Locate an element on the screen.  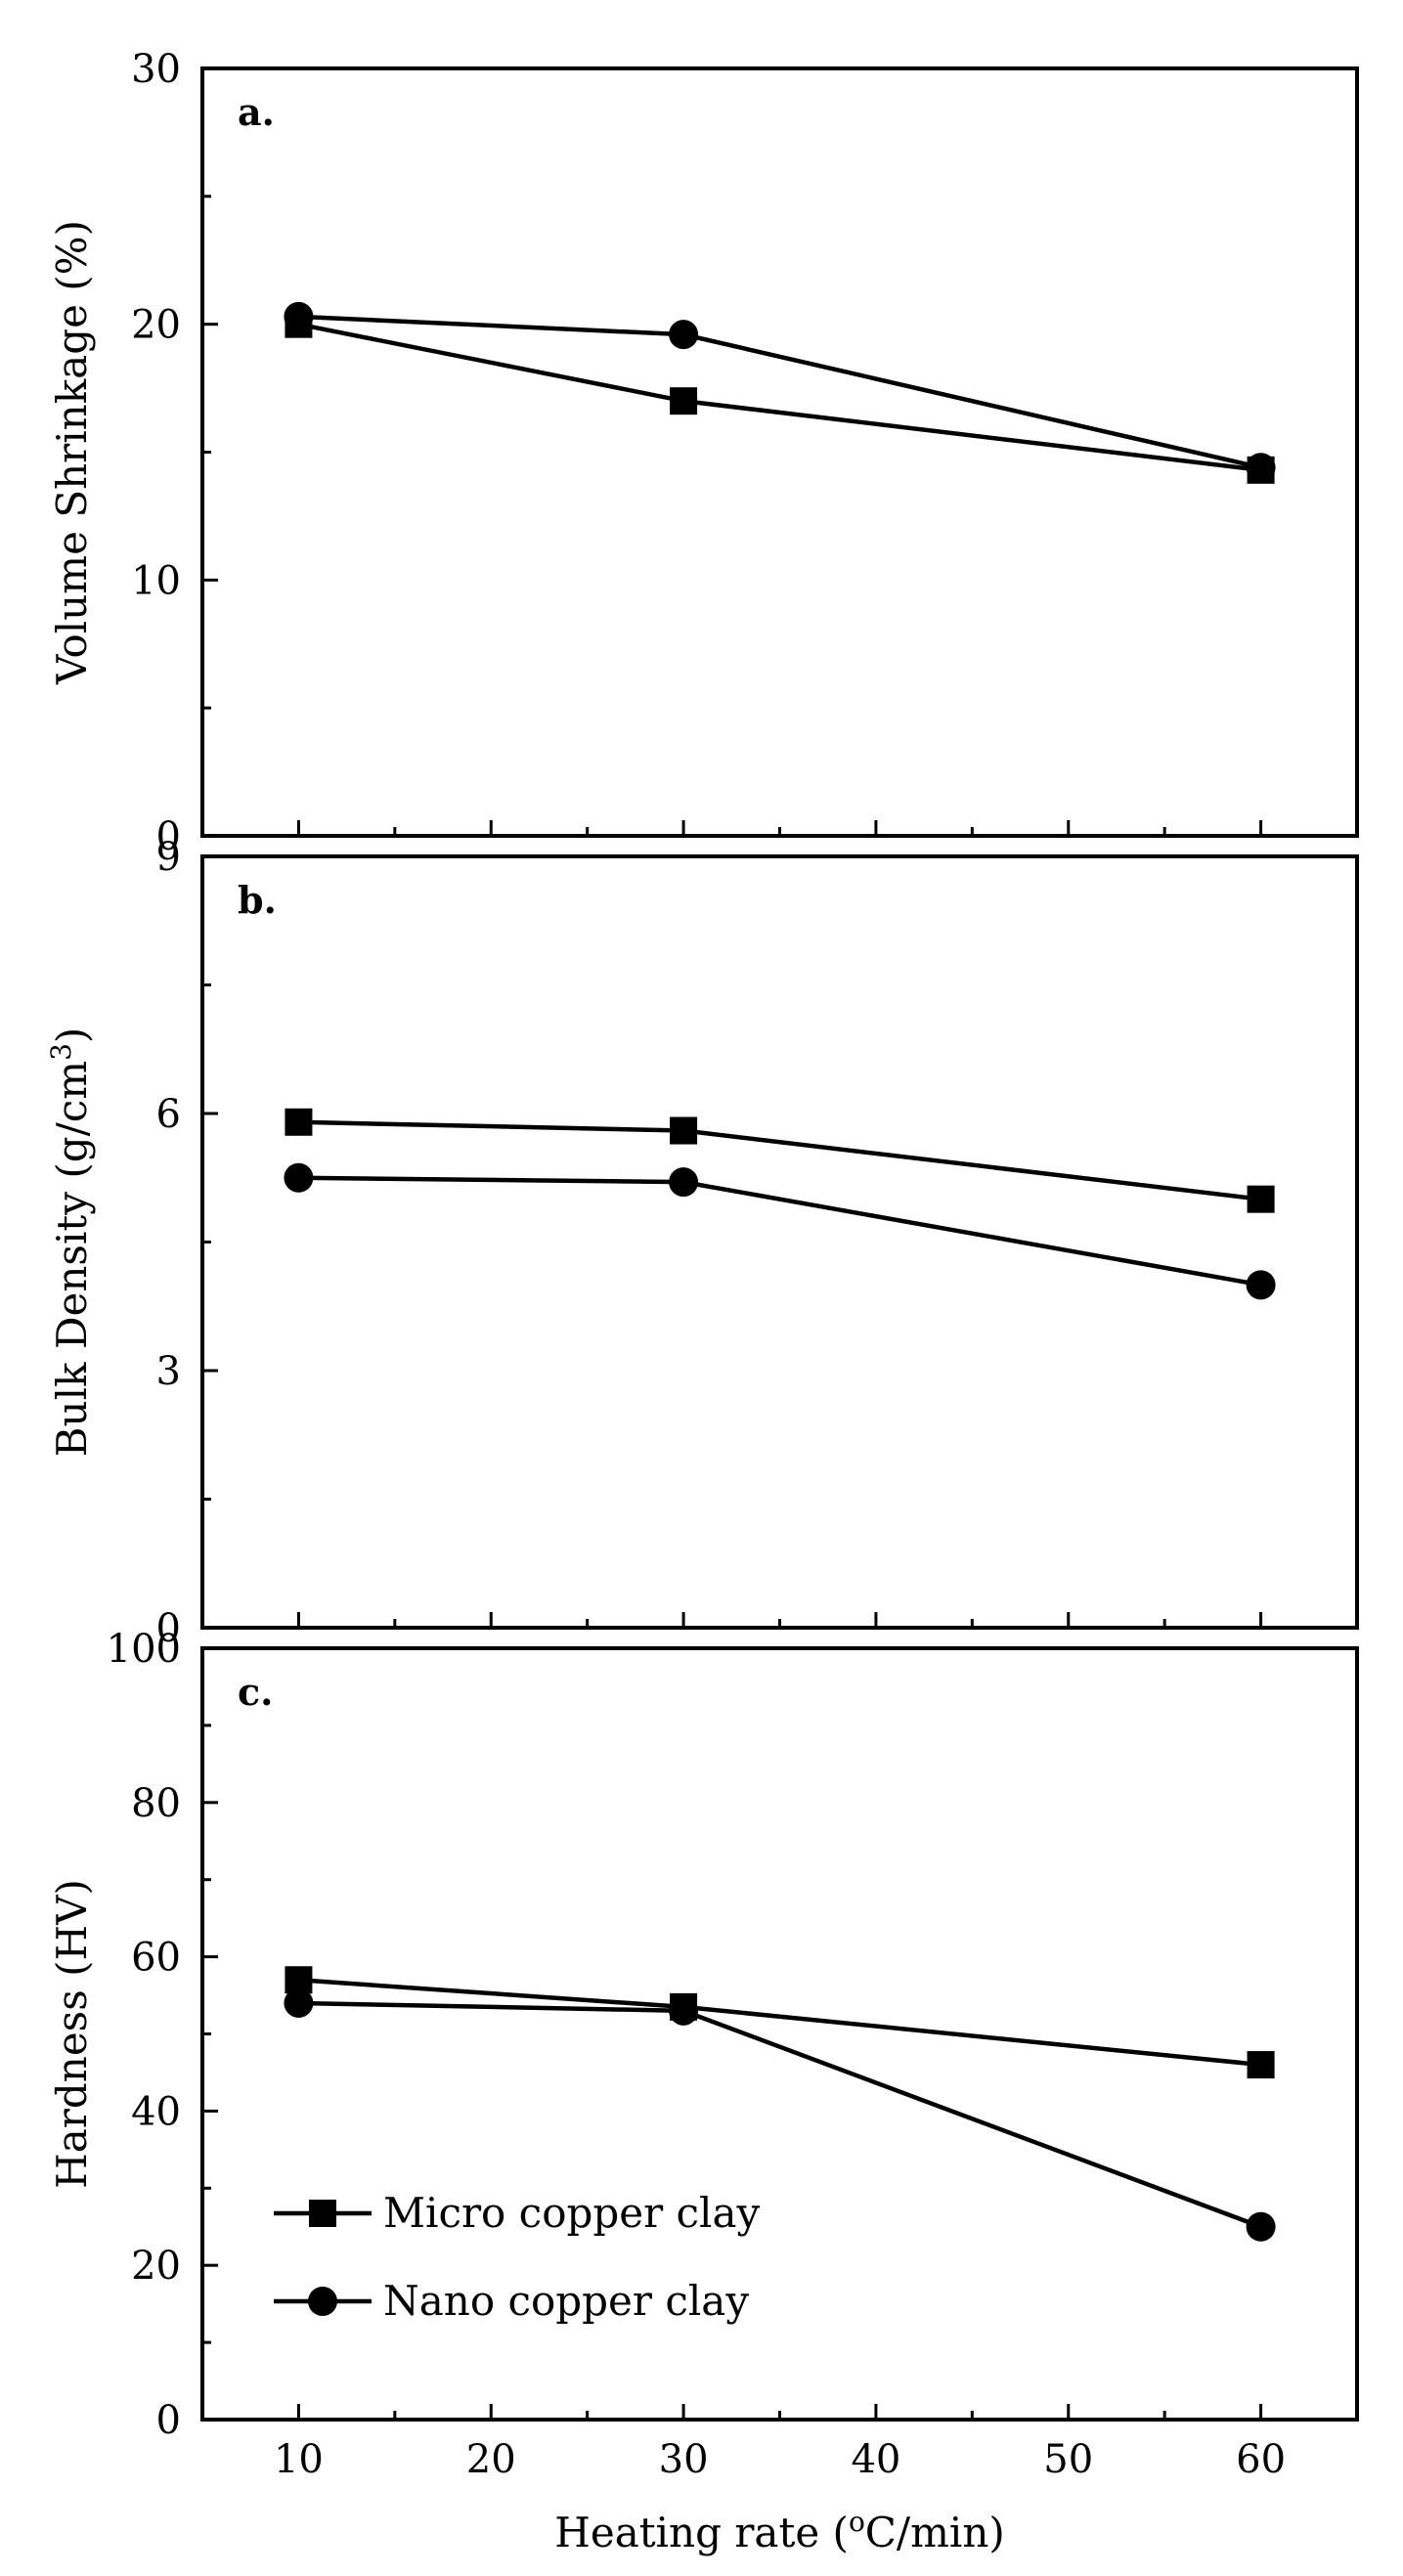
y-axis-title: Volume Shrinkage (%) is located at coordinates (72, 452).